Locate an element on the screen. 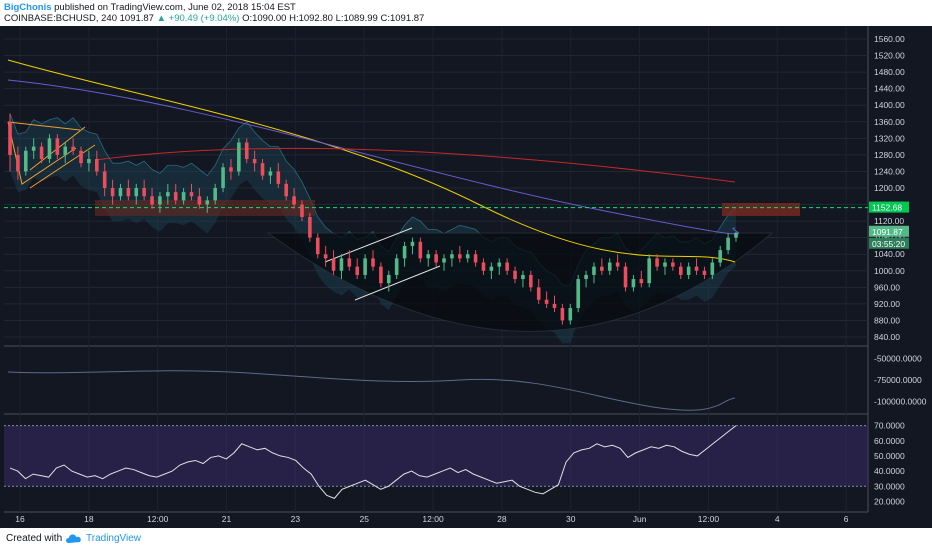  time-tick-label: 21 is located at coordinates (227, 519).